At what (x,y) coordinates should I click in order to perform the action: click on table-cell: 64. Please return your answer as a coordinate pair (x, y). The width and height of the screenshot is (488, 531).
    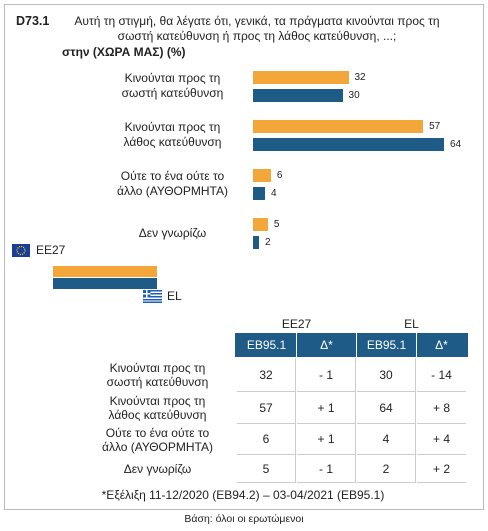
    Looking at the image, I should click on (386, 408).